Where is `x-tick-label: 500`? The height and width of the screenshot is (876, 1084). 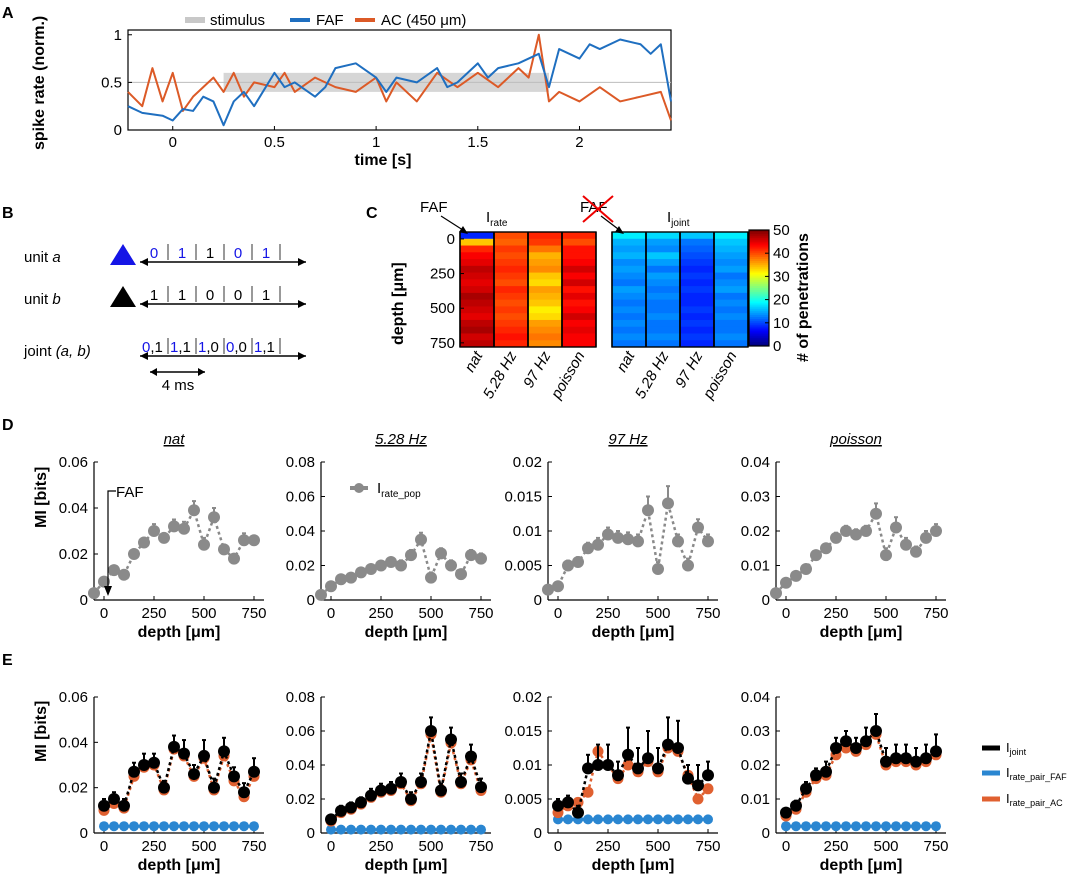
x-tick-label: 500 is located at coordinates (657, 613).